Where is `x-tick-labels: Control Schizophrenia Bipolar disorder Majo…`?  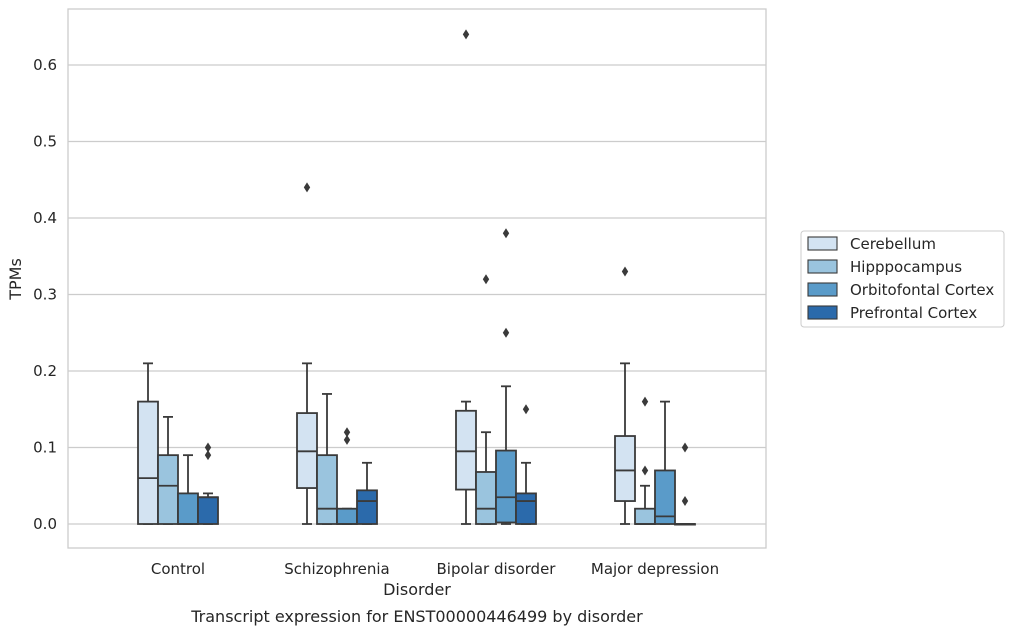
x-tick-labels: Control Schizophrenia Bipolar disorder Majo… is located at coordinates (435, 569).